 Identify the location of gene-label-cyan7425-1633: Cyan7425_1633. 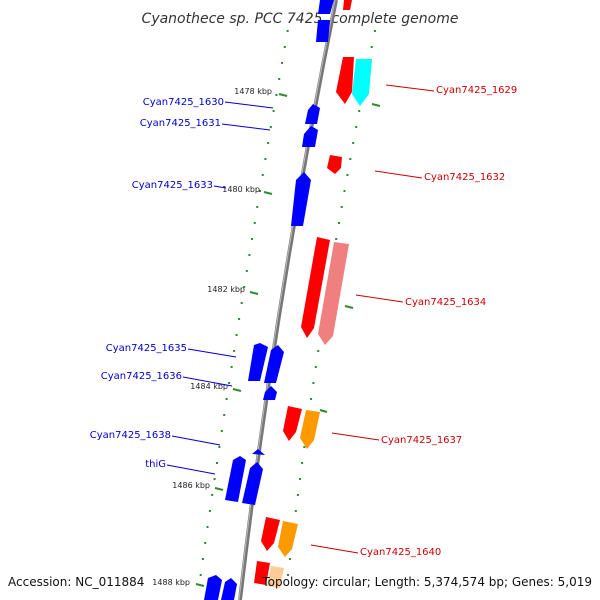
(172, 185).